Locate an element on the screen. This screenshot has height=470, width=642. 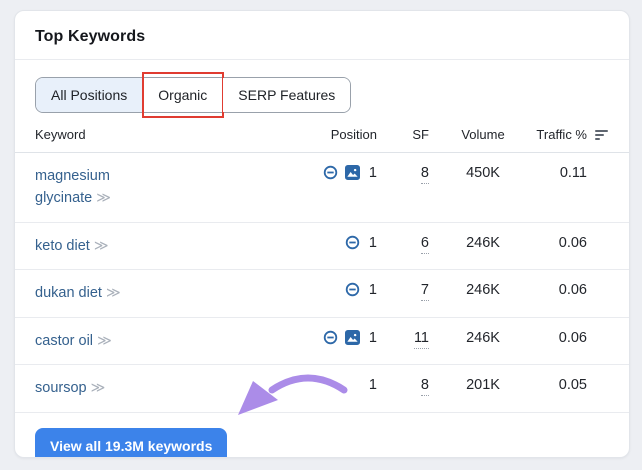
tab-organic-wrapper: Organic is located at coordinates (183, 95).